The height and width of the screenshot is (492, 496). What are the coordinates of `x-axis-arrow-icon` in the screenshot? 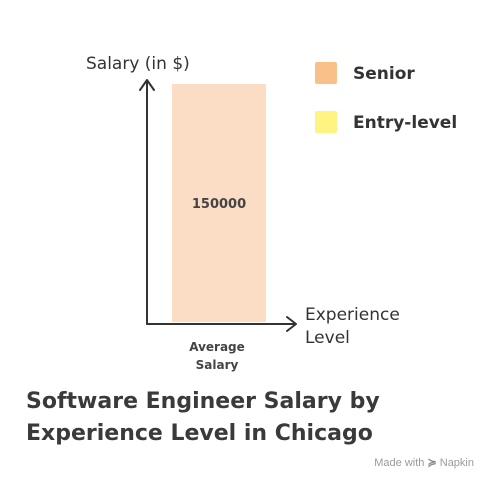 It's located at (291, 324).